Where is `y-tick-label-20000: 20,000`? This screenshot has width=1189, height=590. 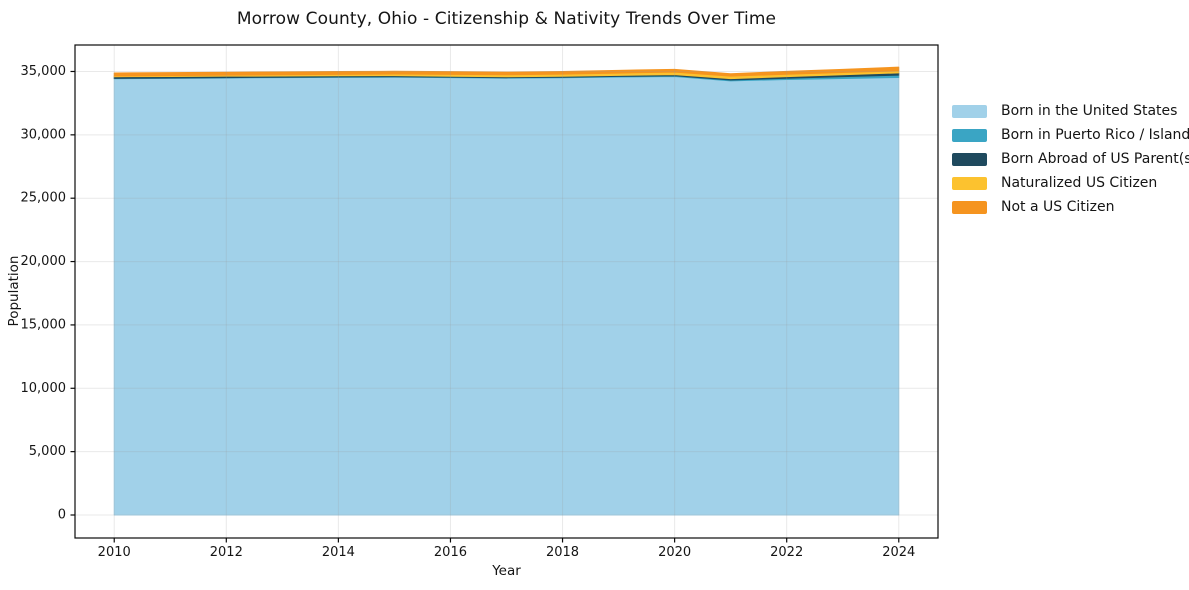
y-tick-label-20000: 20,000 is located at coordinates (44, 261).